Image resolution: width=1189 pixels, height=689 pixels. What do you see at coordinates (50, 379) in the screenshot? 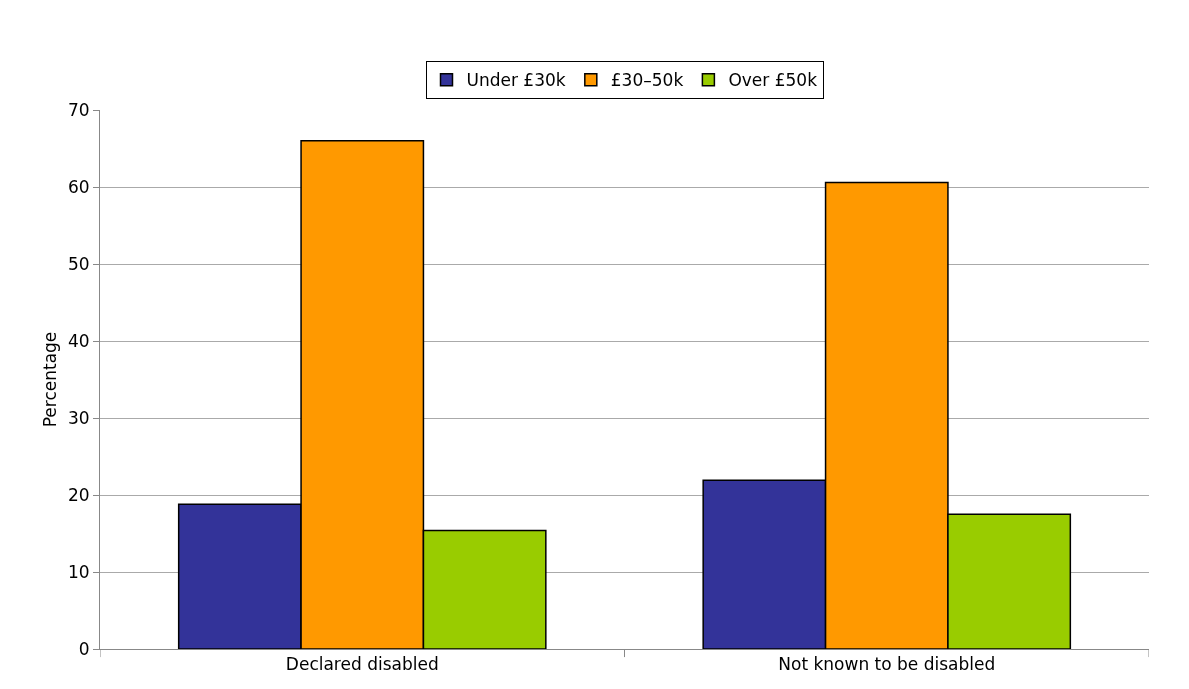
I see `y-axis-title: Percentage` at bounding box center [50, 379].